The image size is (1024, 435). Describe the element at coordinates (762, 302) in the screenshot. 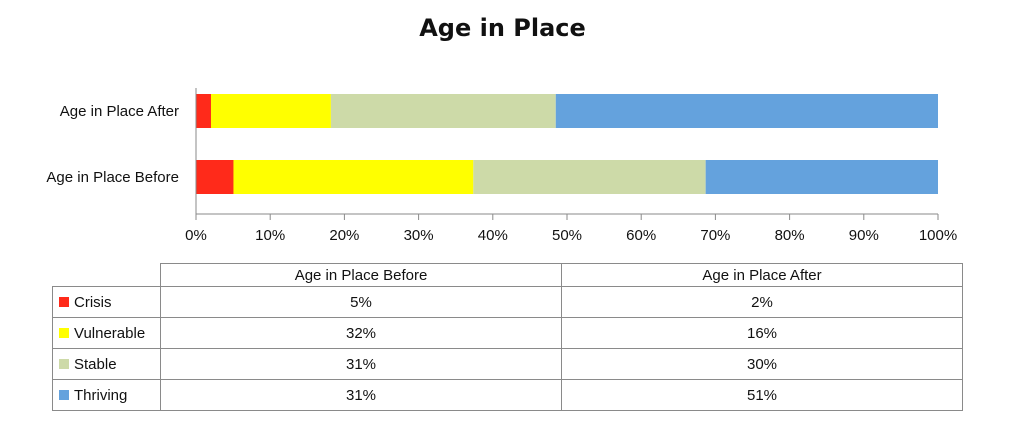

I see `table-cell: 2%` at that location.